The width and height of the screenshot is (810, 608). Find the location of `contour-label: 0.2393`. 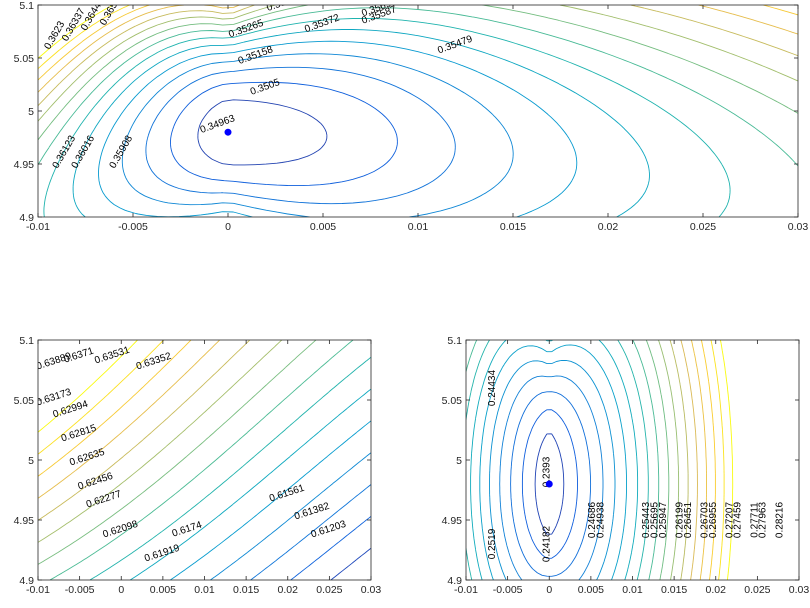

contour-label: 0.2393 is located at coordinates (546, 471).